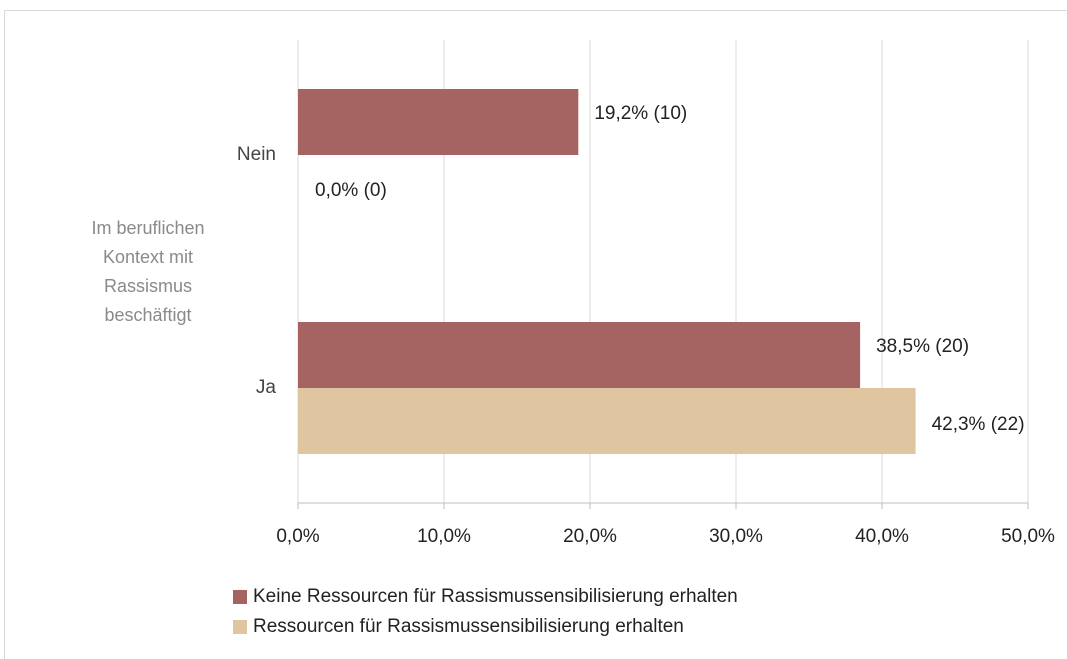 This screenshot has width=1067, height=659. I want to click on y-tick-label: Ja, so click(266, 387).